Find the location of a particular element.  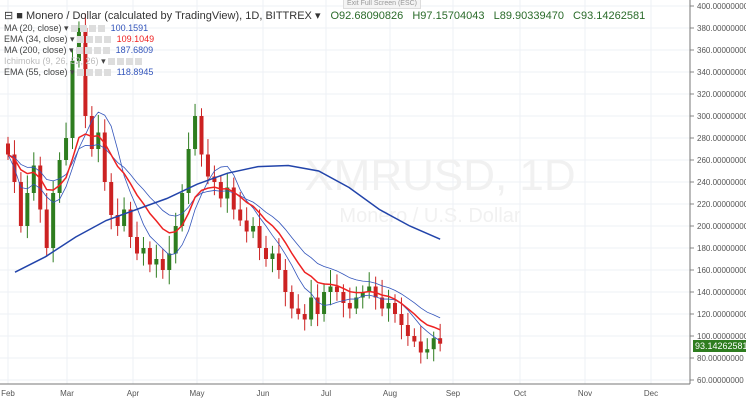

y-tick-label: 80.00000000 is located at coordinates (720, 358).